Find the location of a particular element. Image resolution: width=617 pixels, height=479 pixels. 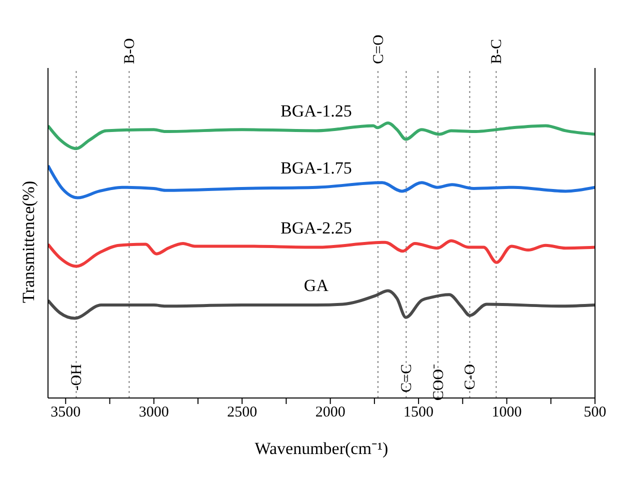

series-label: BGA-2.25 is located at coordinates (316, 228).